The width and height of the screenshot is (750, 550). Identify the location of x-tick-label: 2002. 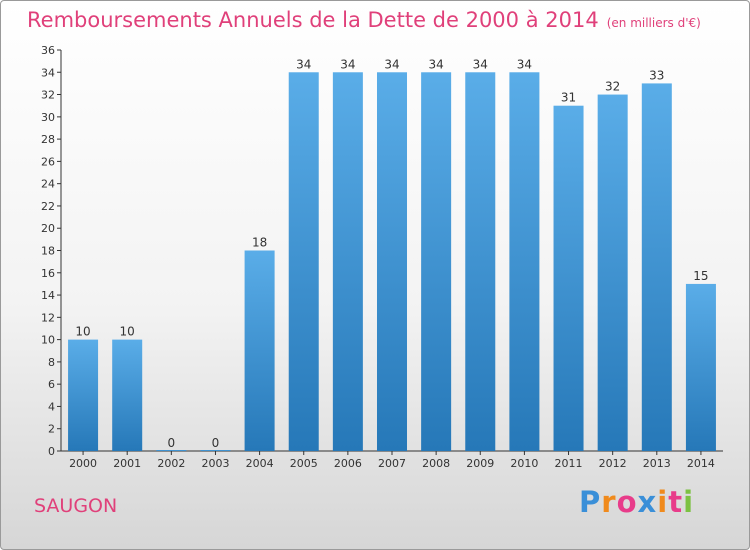
(171, 463).